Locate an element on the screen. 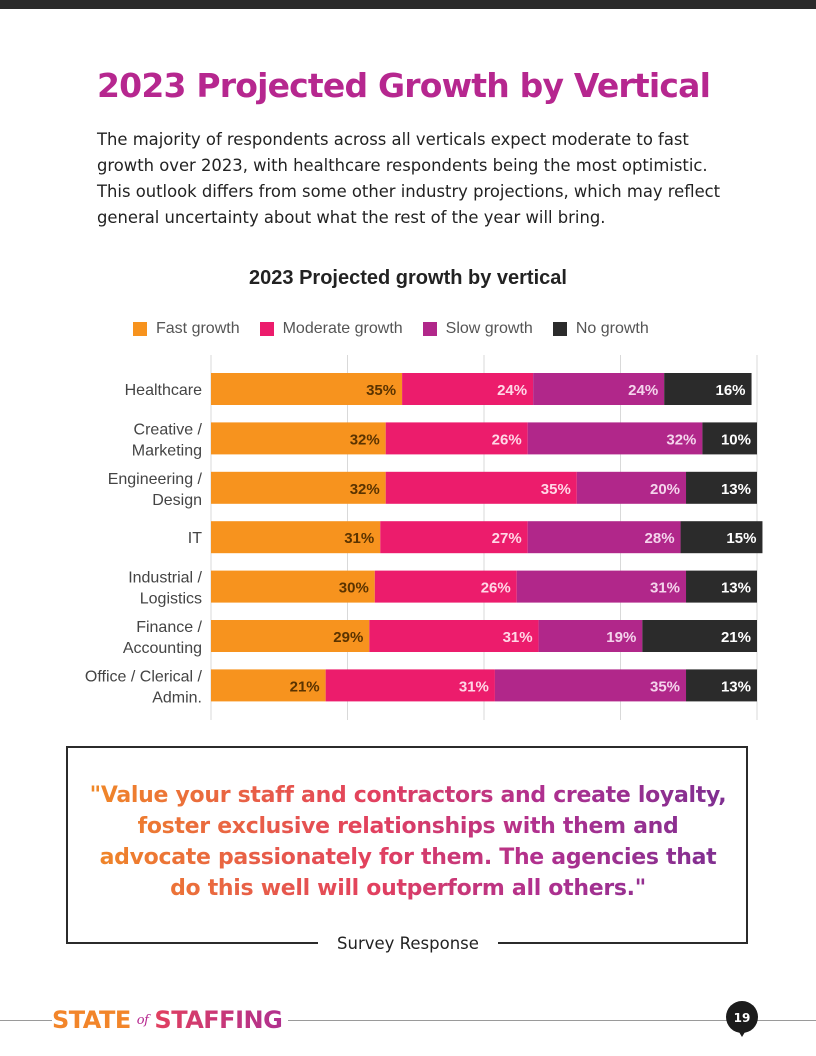 This screenshot has height=1056, width=816. category-label: Office / Clerical / Admin. is located at coordinates (144, 687).